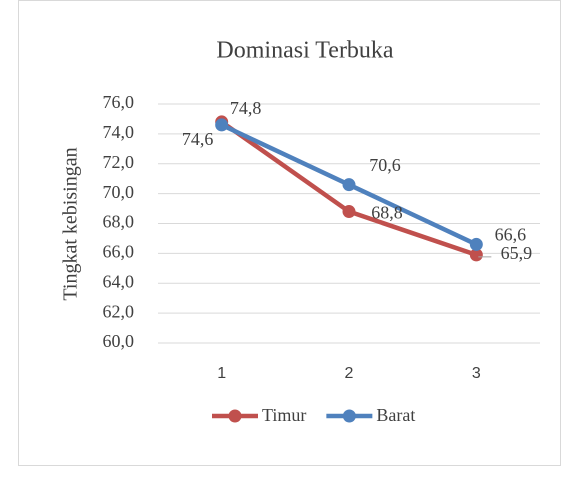  I want to click on legend-label: Barat, so click(395, 415).